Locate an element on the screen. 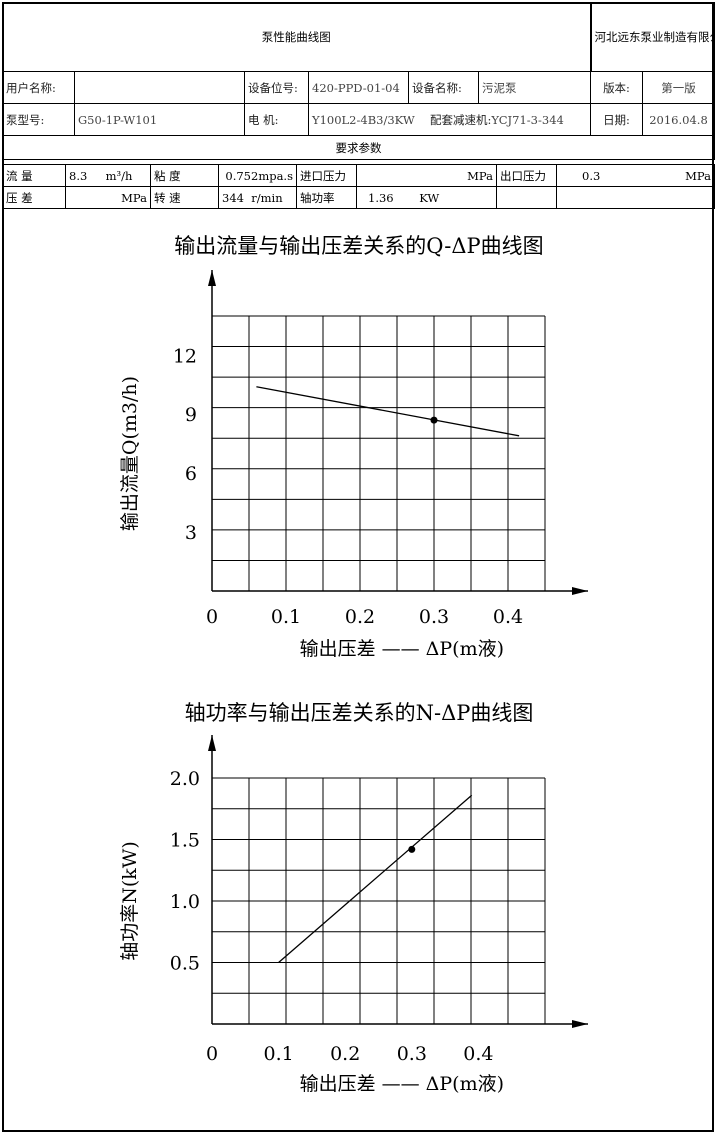  shaft-power-cell: 1.36 KW is located at coordinates (426, 197).